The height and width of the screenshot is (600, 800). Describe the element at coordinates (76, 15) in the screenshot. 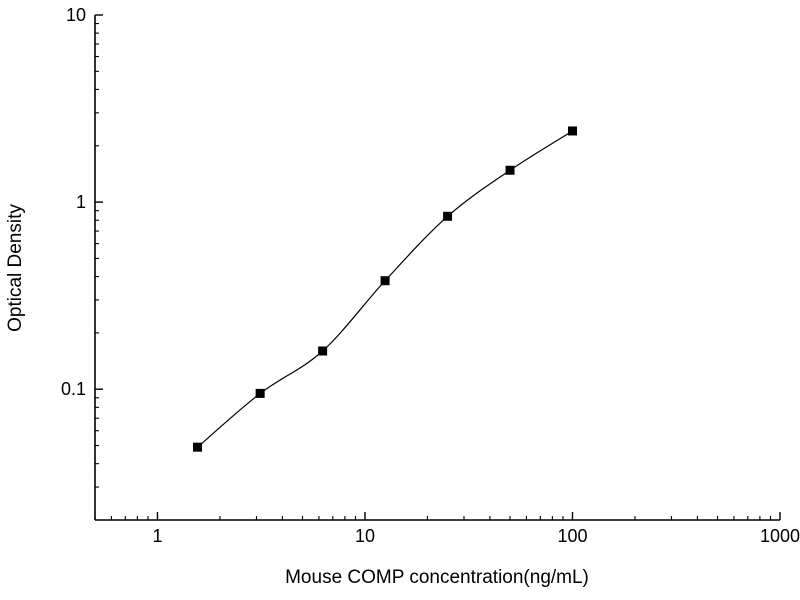

I see `y-tick-label: 10` at that location.